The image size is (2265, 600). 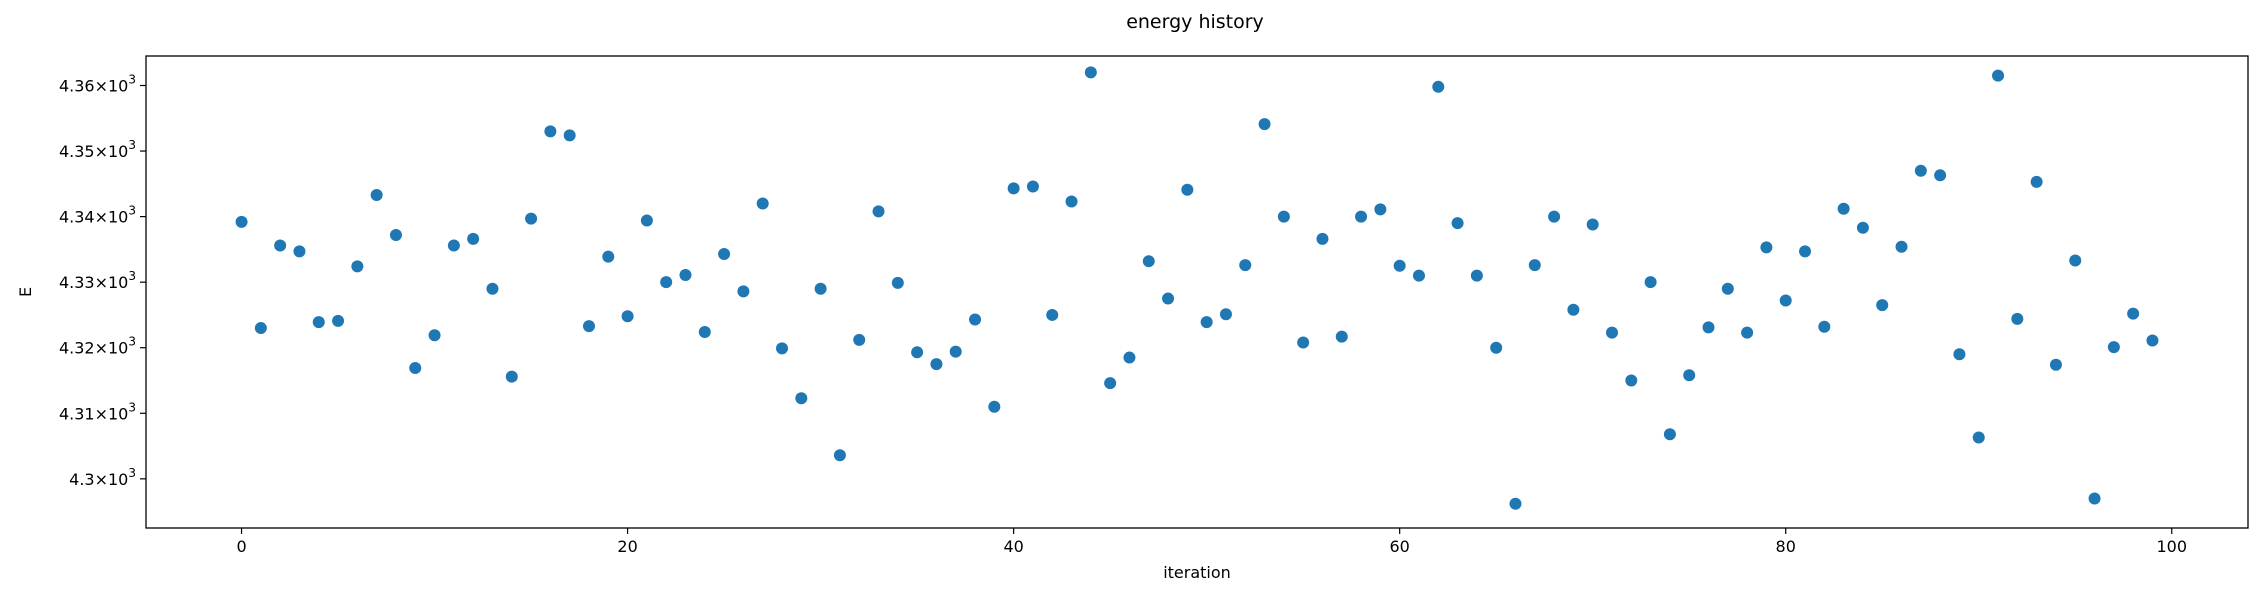 I want to click on x-tick-label: 60, so click(x=1399, y=546).